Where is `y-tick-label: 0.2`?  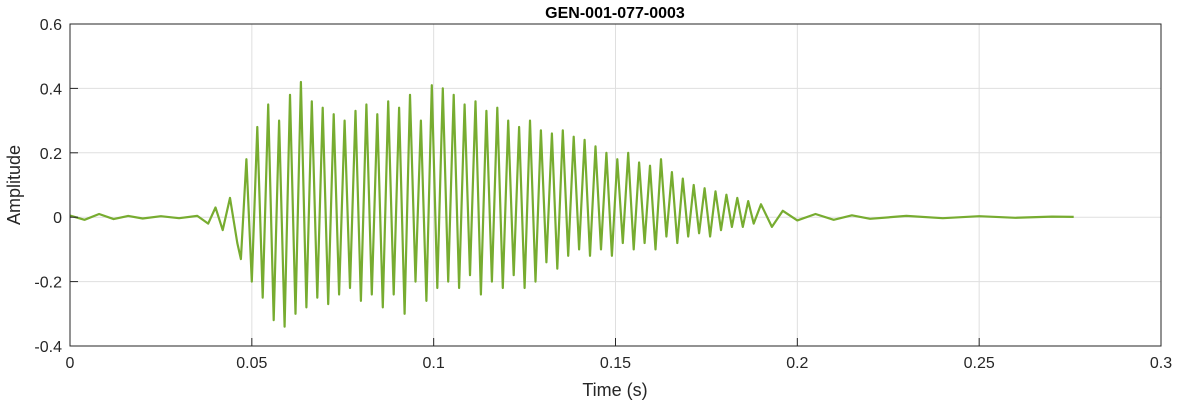
y-tick-label: 0.2 is located at coordinates (51, 154).